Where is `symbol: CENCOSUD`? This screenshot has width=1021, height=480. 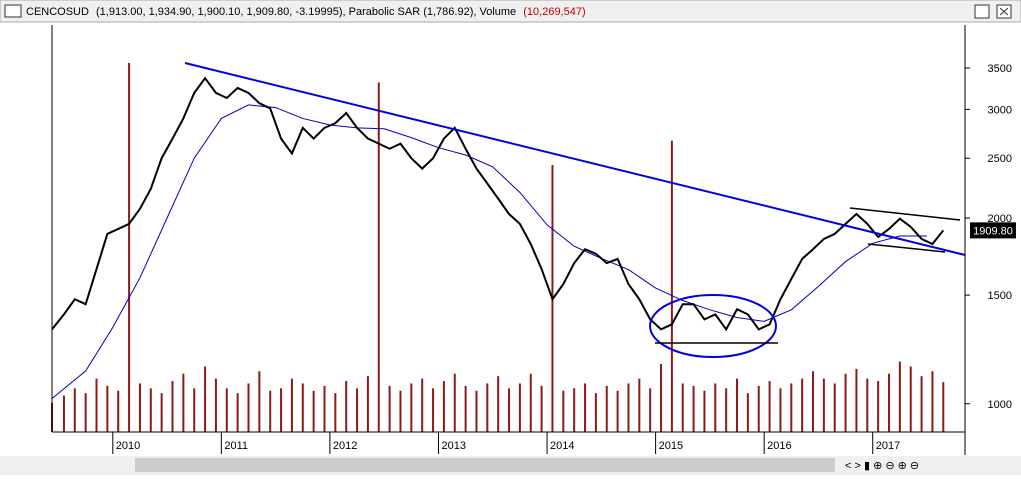
symbol: CENCOSUD is located at coordinates (57, 12).